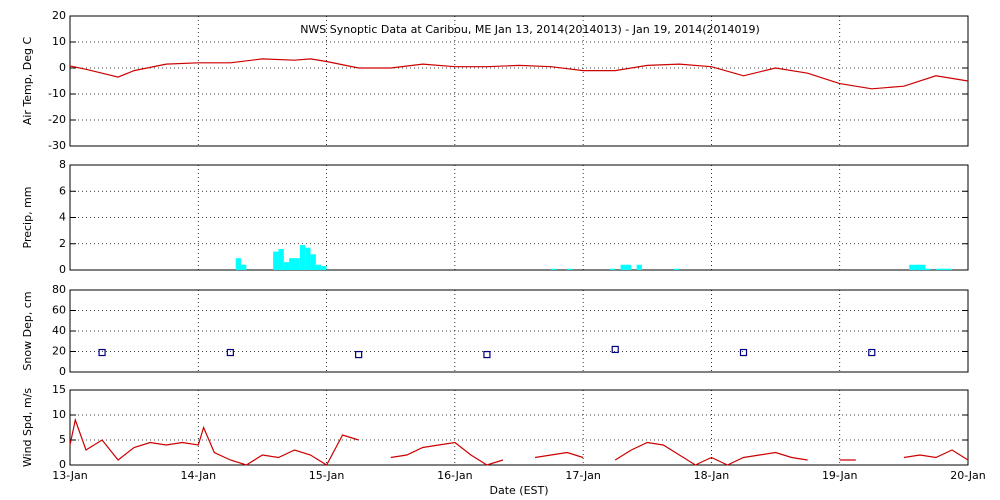 The width and height of the screenshot is (1000, 500). I want to click on y-tick-label: 40, so click(59, 330).